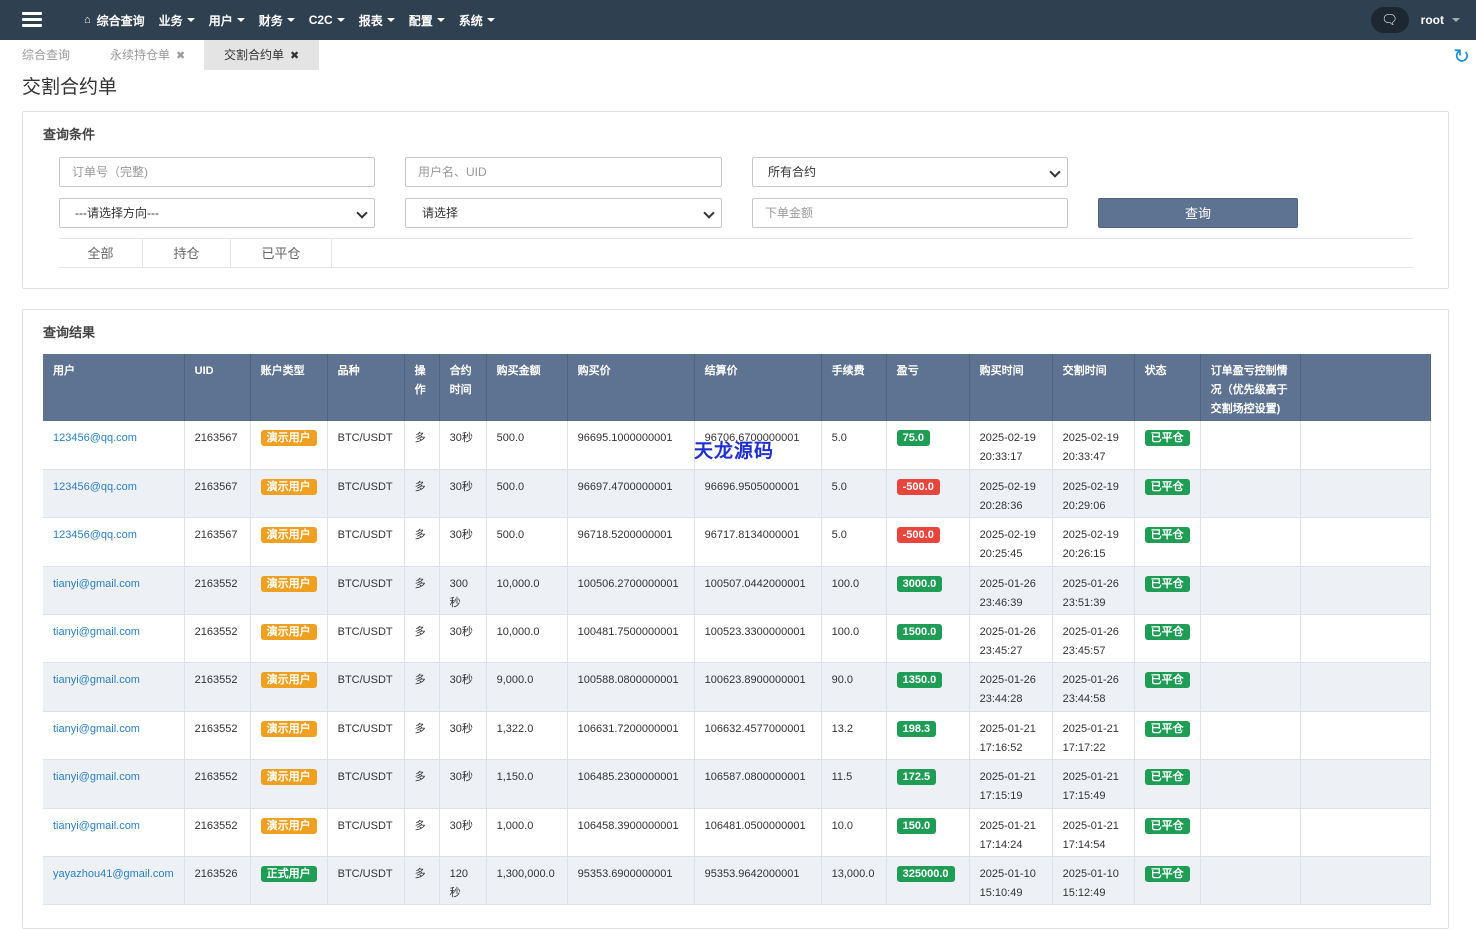  I want to click on type-select: 请选择, so click(563, 213).